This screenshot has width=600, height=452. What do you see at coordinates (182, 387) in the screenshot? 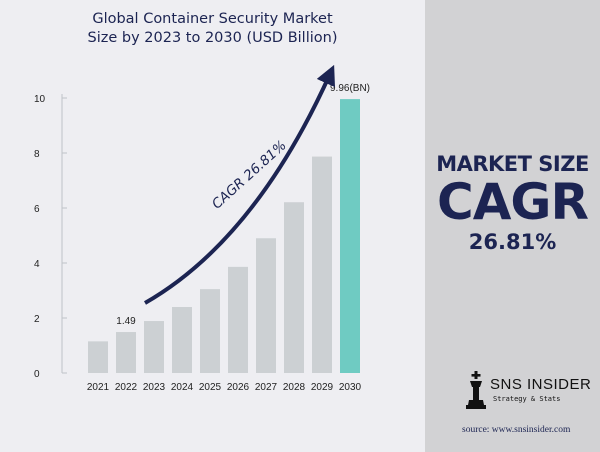
I see `x-tick-label: 2024` at bounding box center [182, 387].